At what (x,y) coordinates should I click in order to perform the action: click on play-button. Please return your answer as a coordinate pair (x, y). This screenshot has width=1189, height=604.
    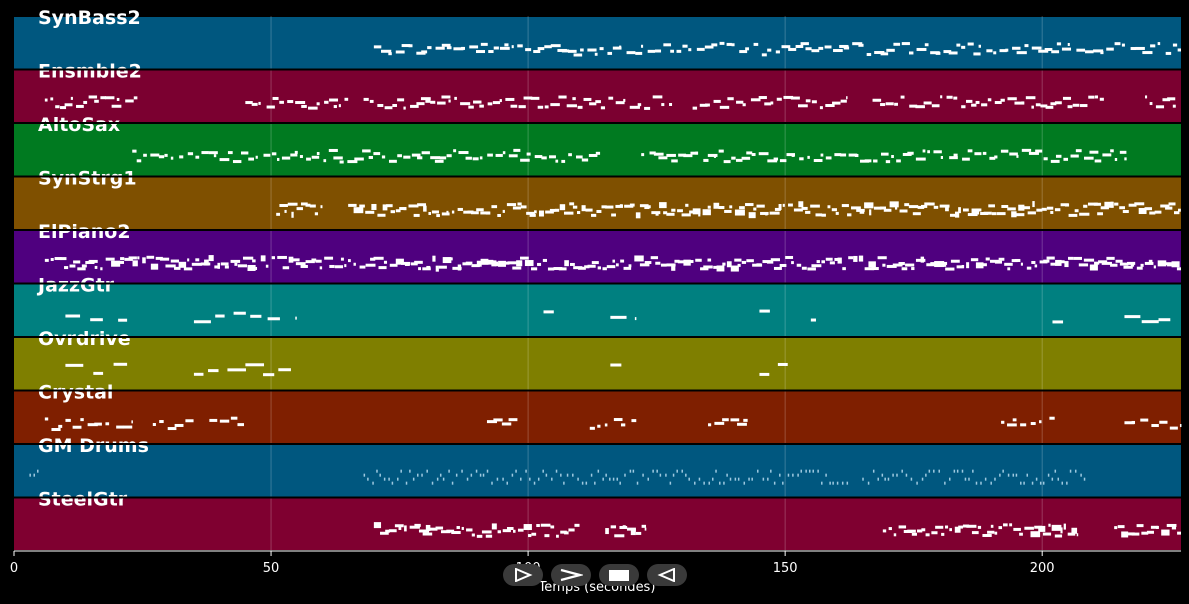
    Looking at the image, I should click on (523, 575).